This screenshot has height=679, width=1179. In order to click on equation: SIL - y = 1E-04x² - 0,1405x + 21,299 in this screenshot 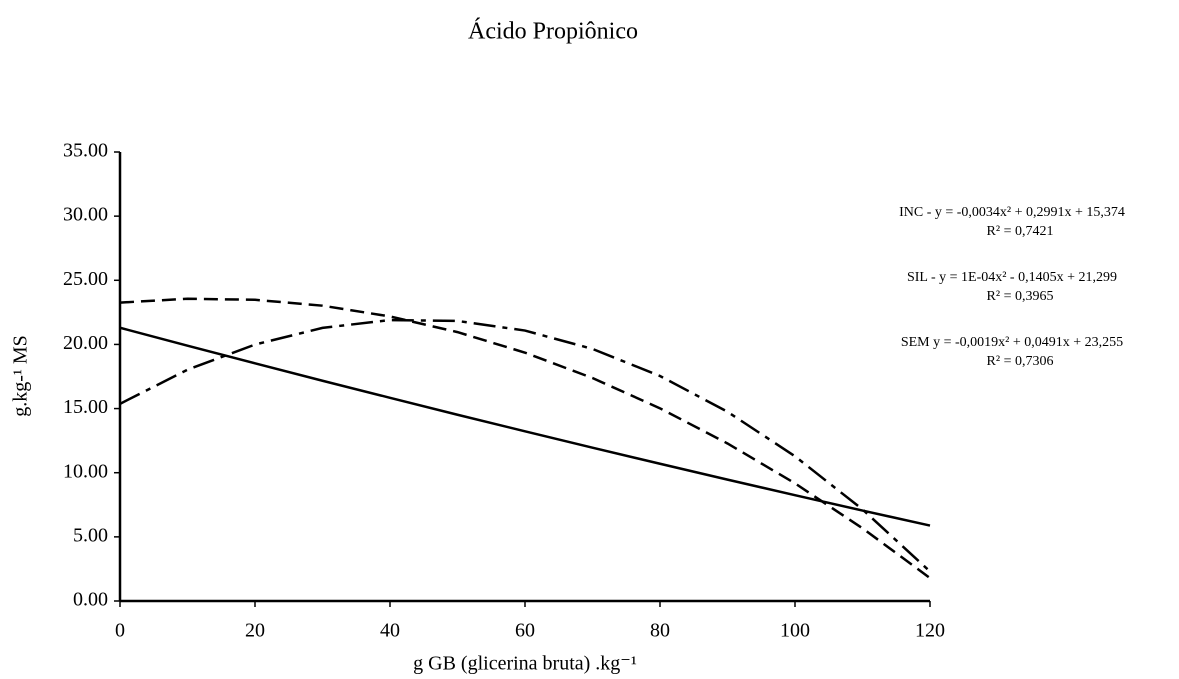, I will do `click(1012, 277)`.